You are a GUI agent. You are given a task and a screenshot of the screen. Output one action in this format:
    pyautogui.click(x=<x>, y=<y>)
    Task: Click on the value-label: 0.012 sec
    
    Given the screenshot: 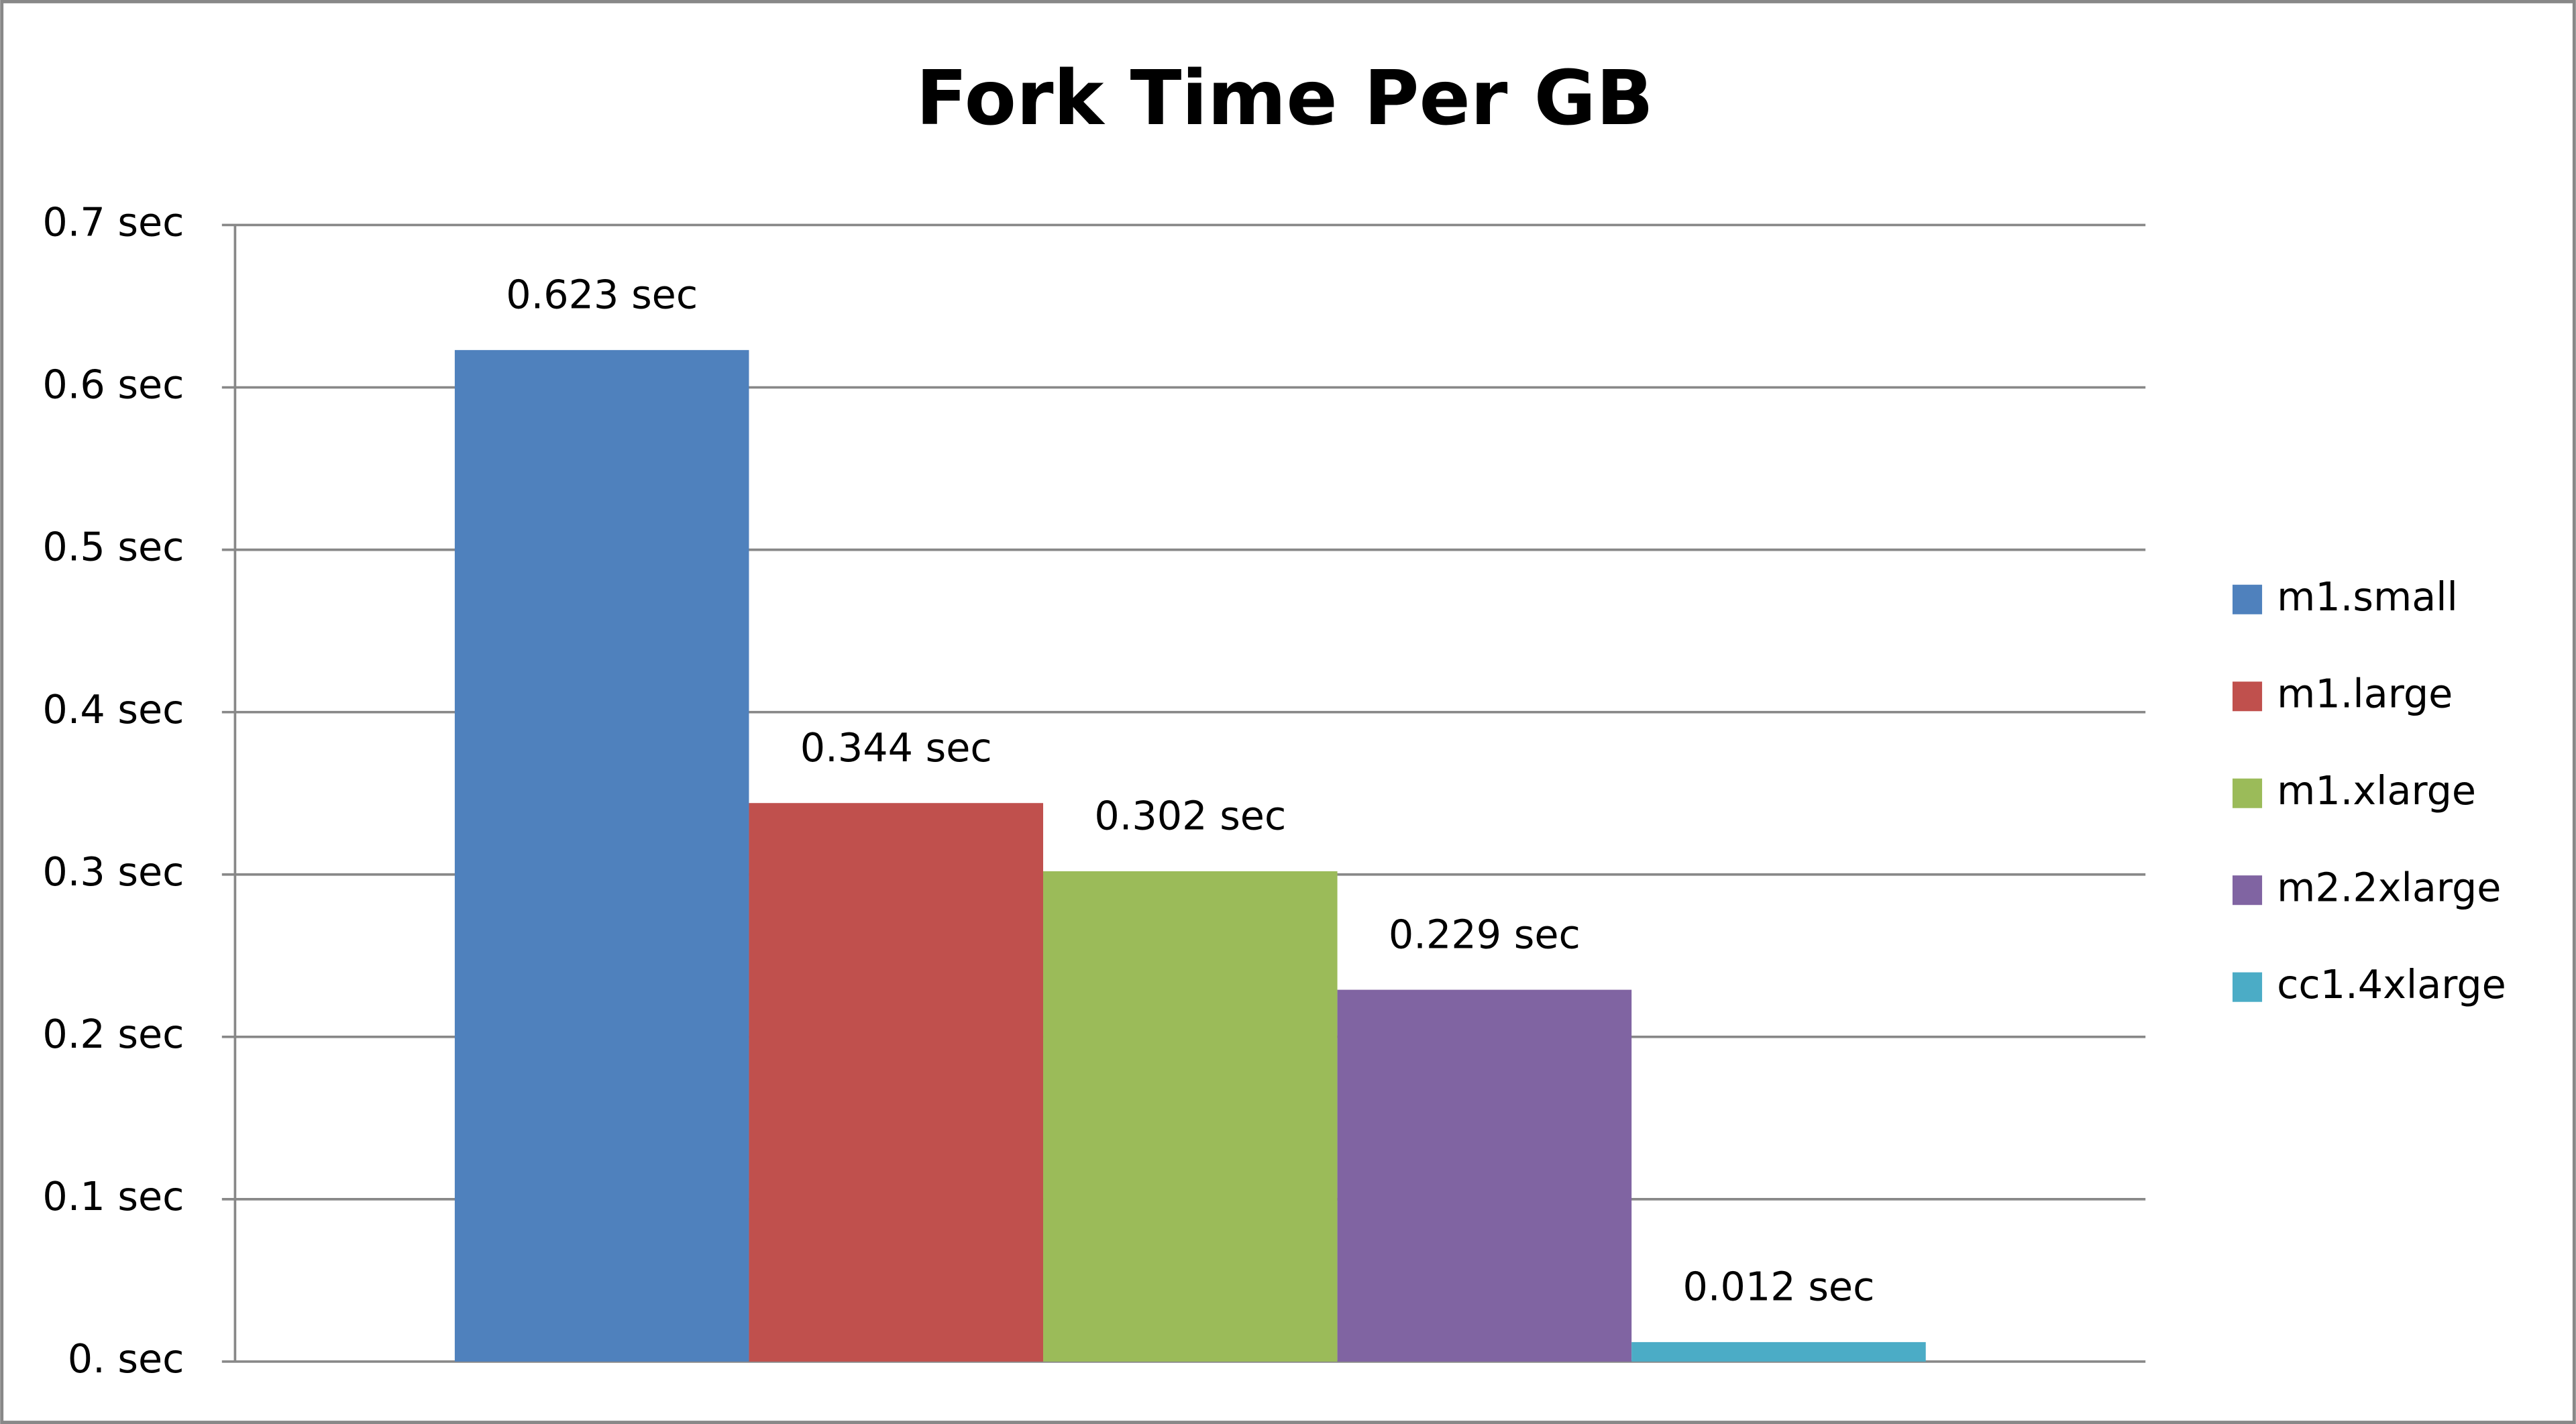 What is the action you would take?
    pyautogui.click(x=1778, y=1287)
    